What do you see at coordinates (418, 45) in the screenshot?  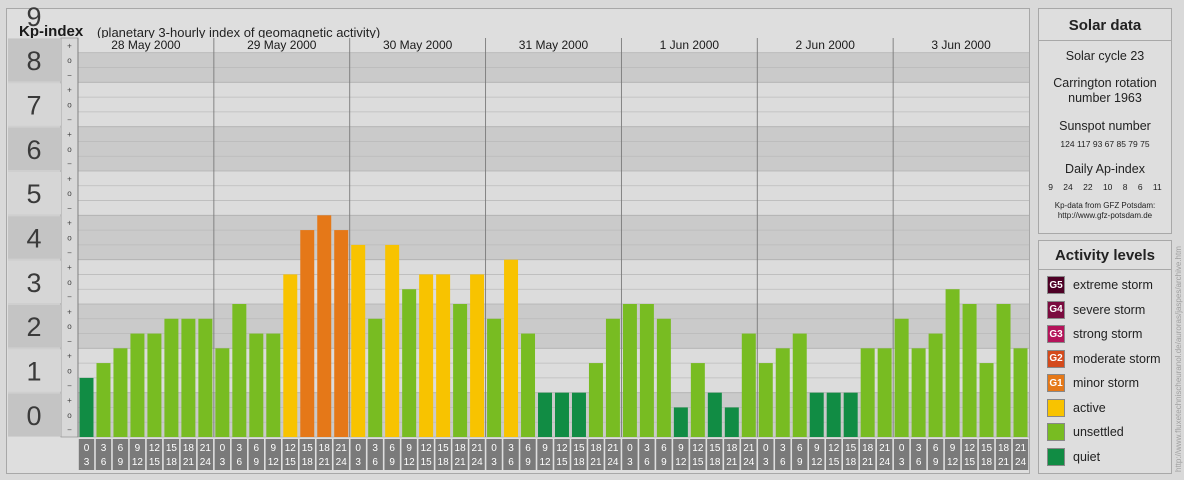 I see `day-label: 30 May 2000` at bounding box center [418, 45].